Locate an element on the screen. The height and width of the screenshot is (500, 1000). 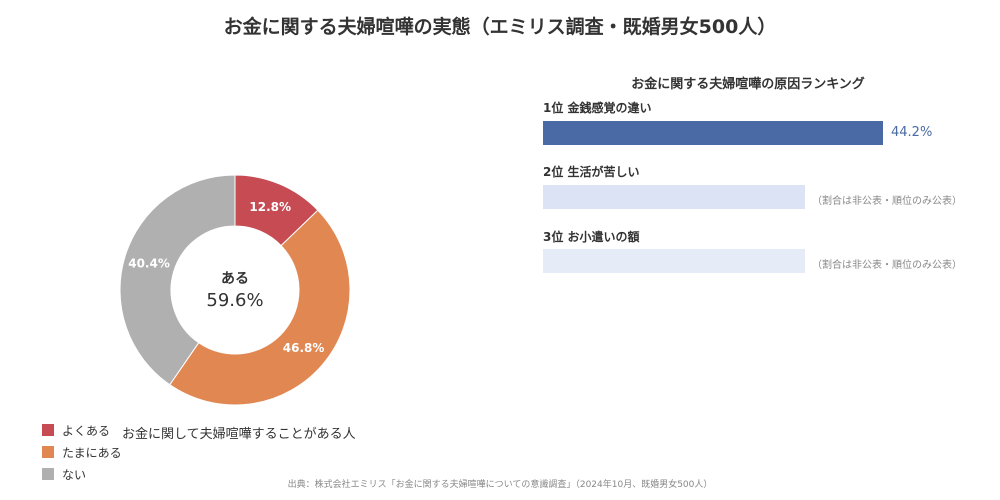
donut-data-label-never: 40.4% is located at coordinates (149, 263).